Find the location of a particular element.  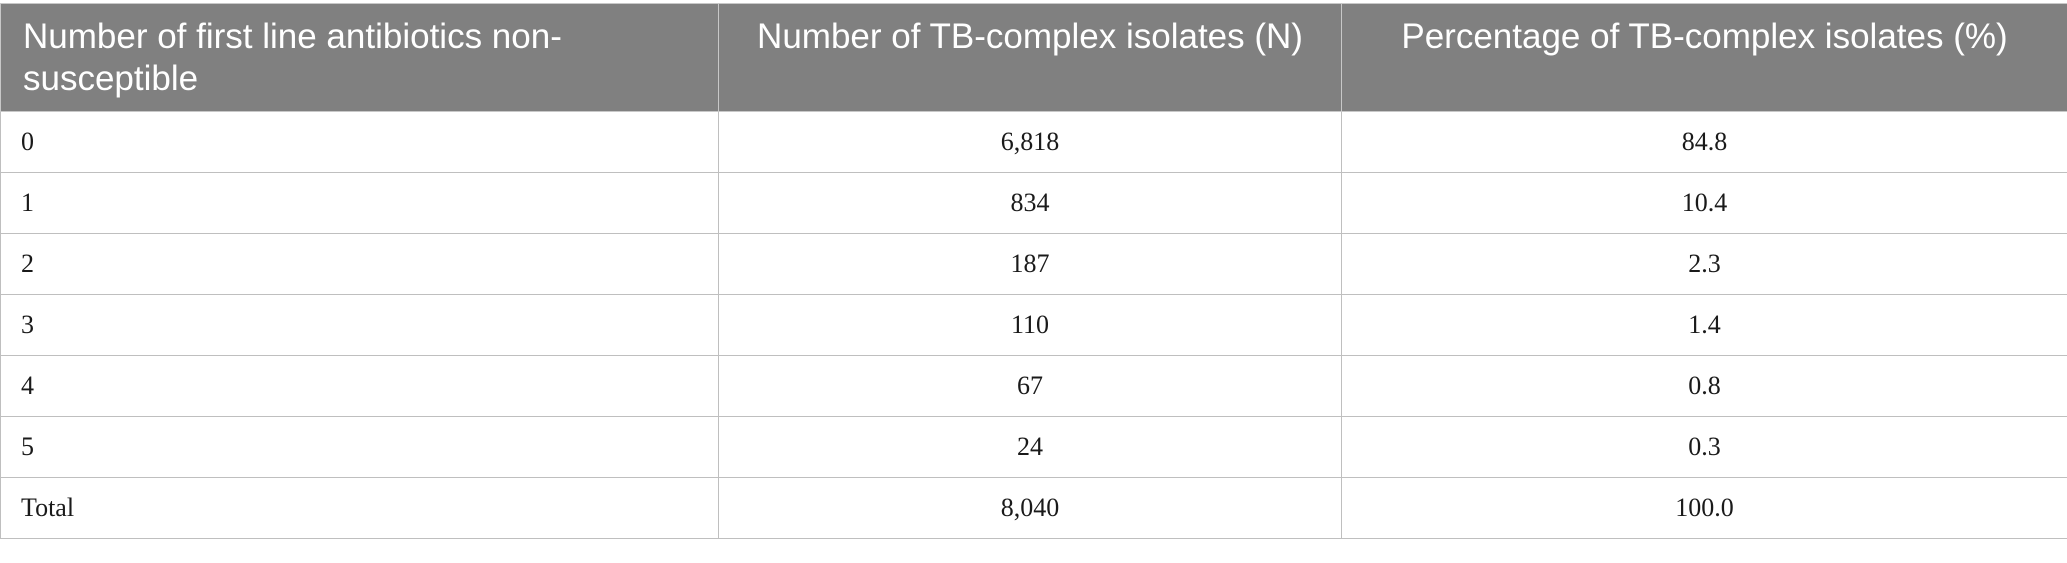

cell-total-label: Total is located at coordinates (359, 508).